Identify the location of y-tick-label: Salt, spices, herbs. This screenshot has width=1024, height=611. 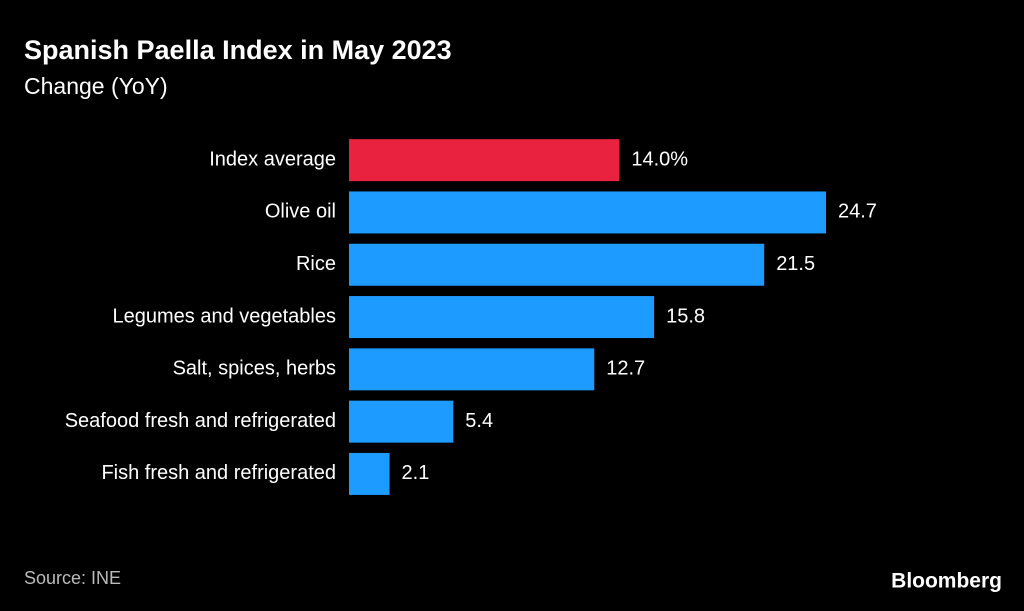
(254, 369).